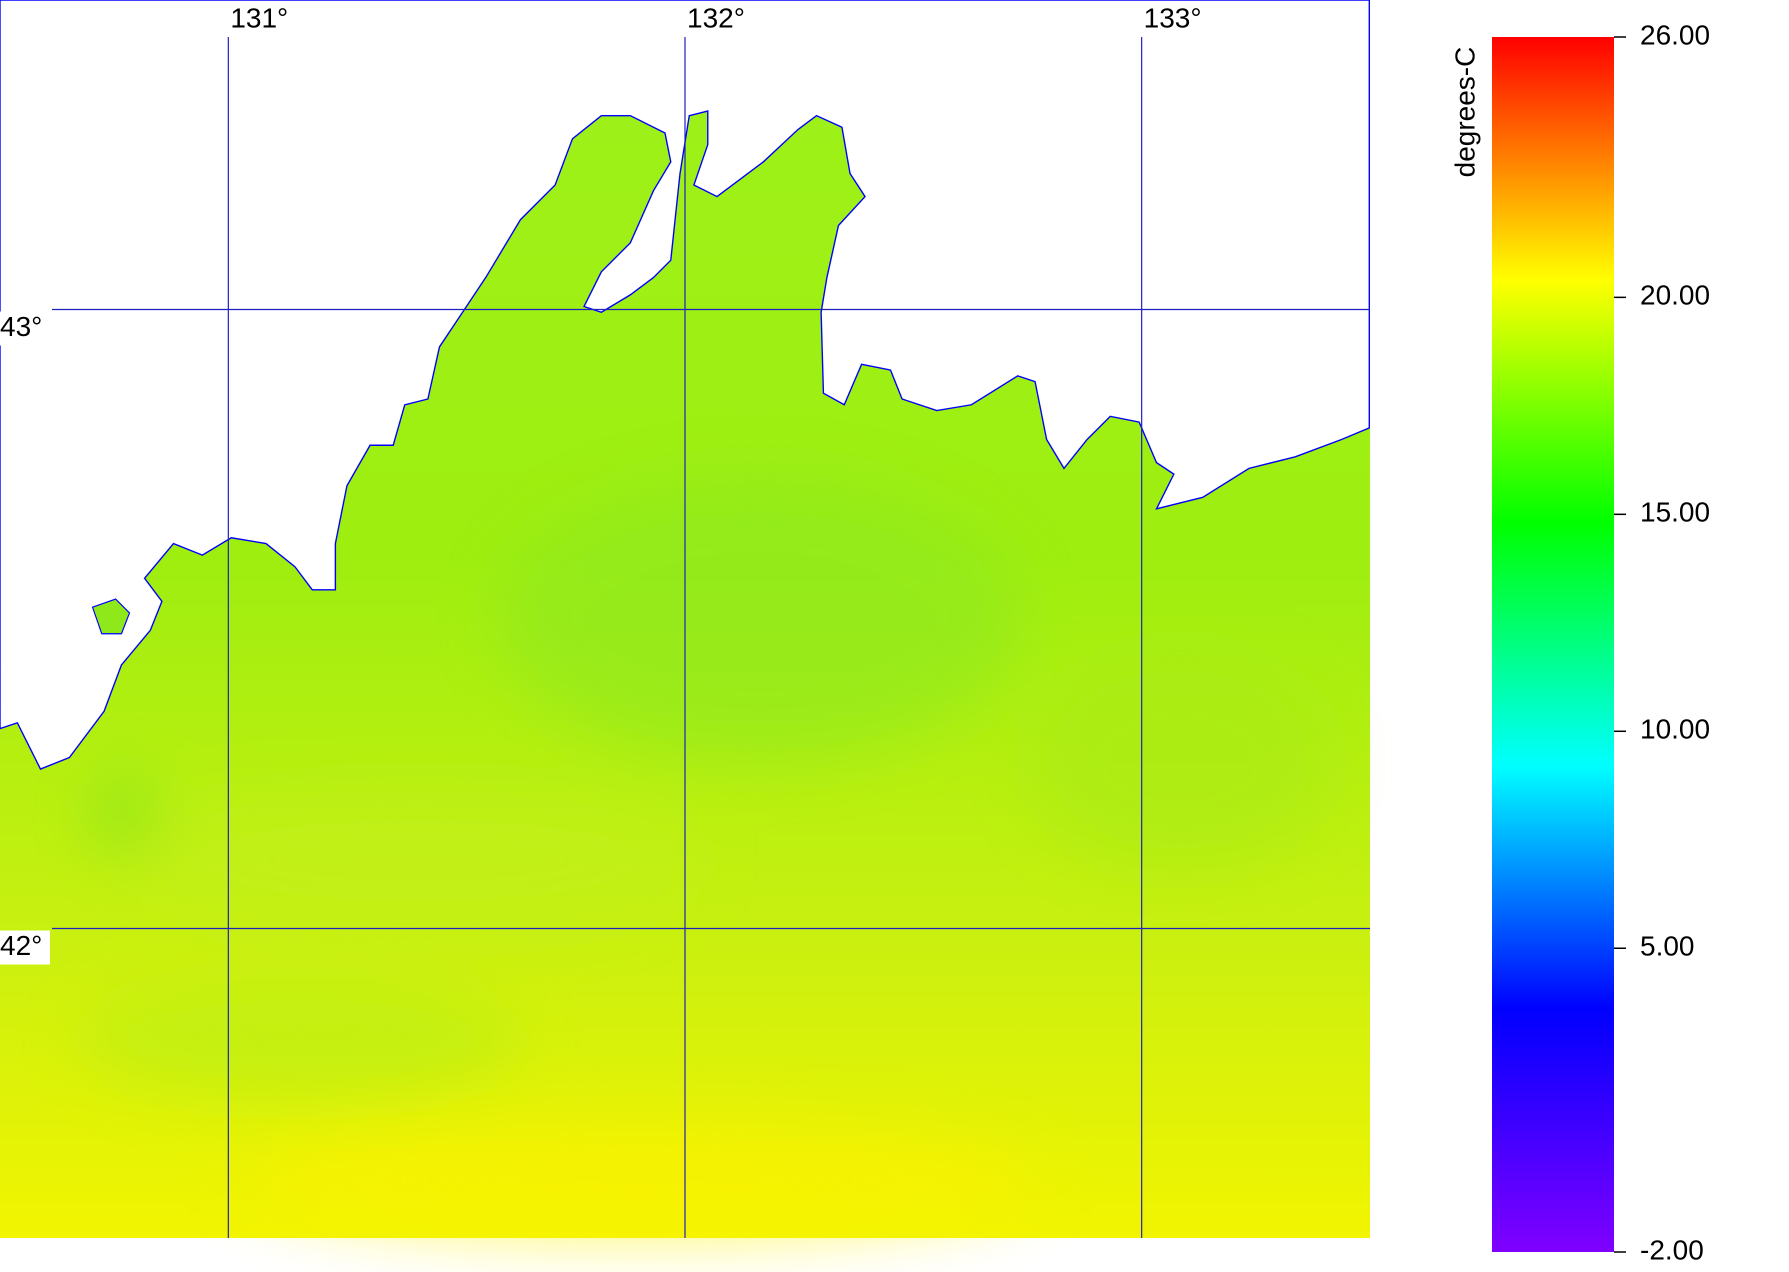  I want to click on colorbar-title: degrees-C, so click(1464, 112).